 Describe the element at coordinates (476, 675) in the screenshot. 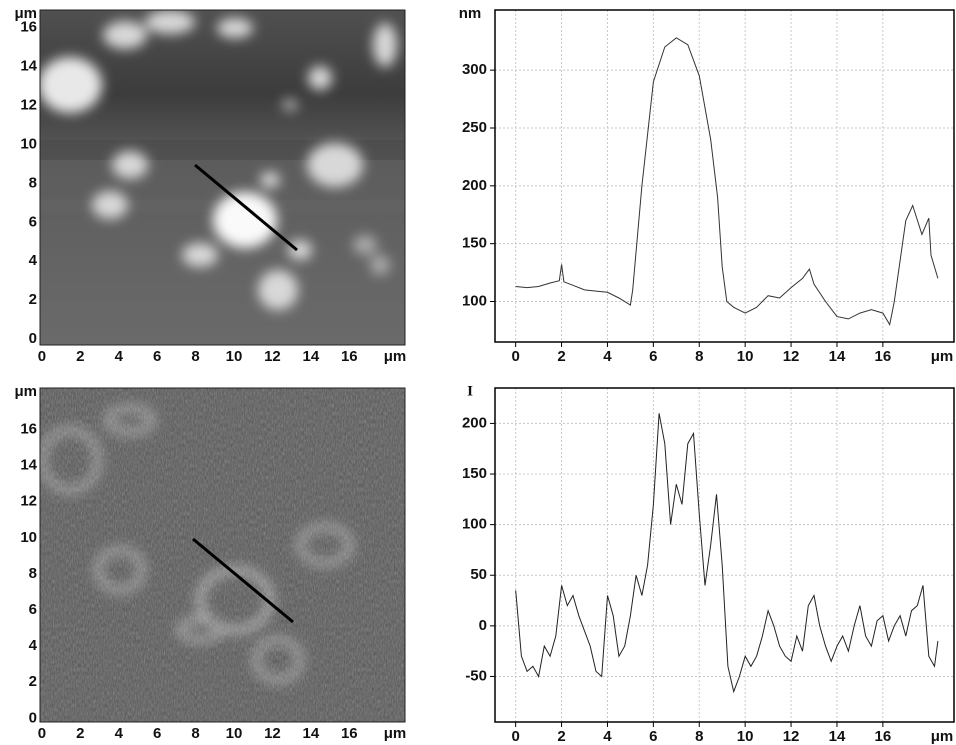

I see `y-tick-label: -50` at that location.